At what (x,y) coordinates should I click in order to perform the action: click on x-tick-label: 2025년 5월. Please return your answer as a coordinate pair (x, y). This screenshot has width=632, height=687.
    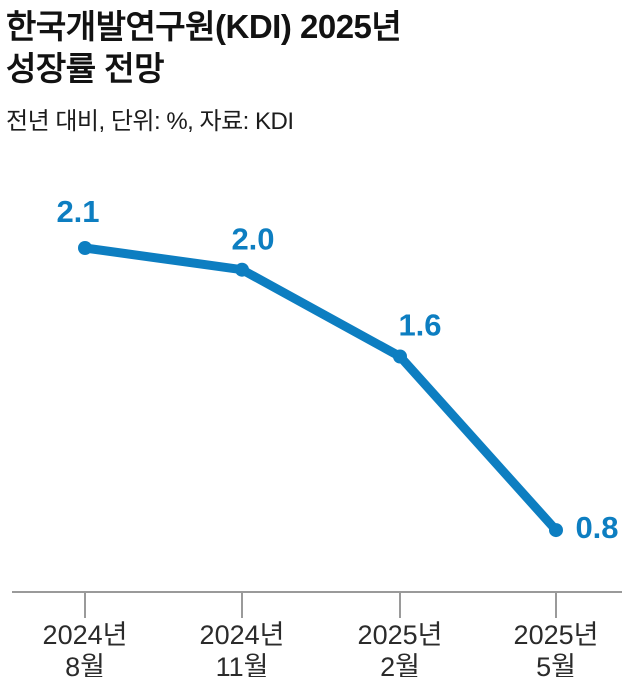
    Looking at the image, I should click on (556, 648).